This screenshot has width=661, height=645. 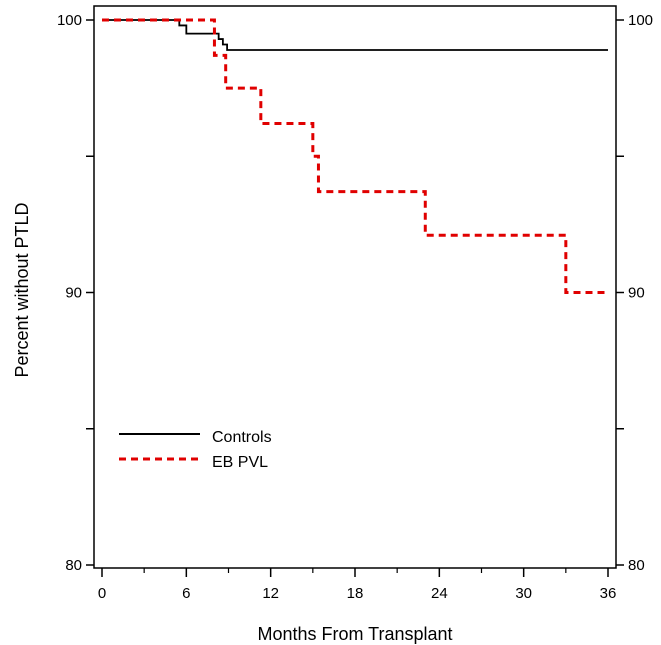 What do you see at coordinates (355, 35) in the screenshot?
I see `series-line-controls` at bounding box center [355, 35].